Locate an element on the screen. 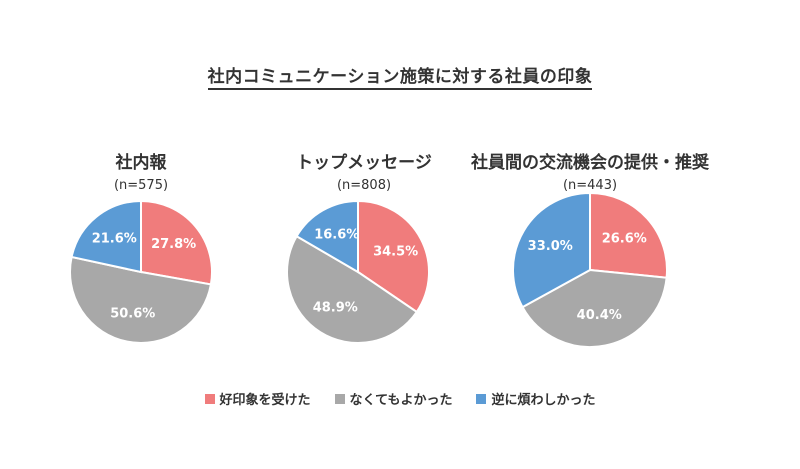  pie-1-label-annoying: 21.6% is located at coordinates (114, 238).